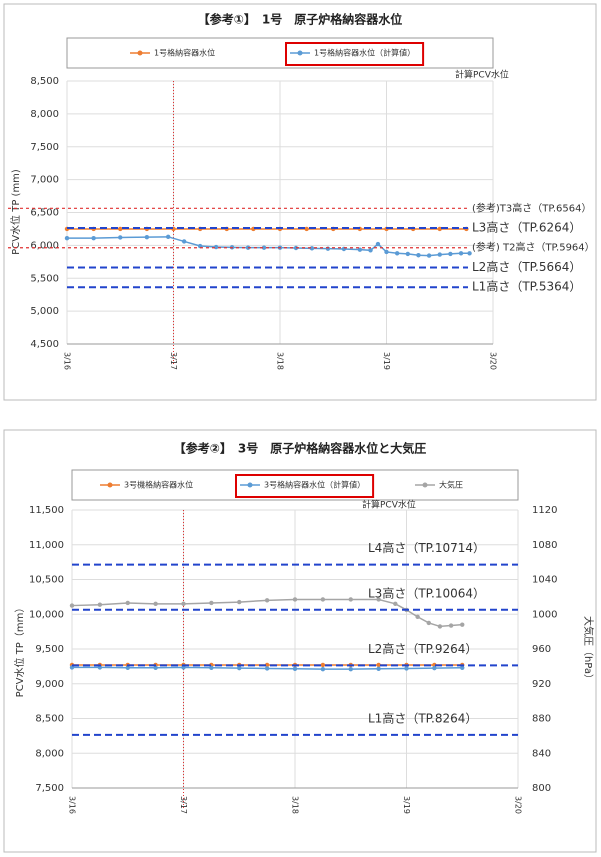  Describe the element at coordinates (314, 485) in the screenshot. I see `legend-label: 3号格納容器水位（計算値）` at that location.